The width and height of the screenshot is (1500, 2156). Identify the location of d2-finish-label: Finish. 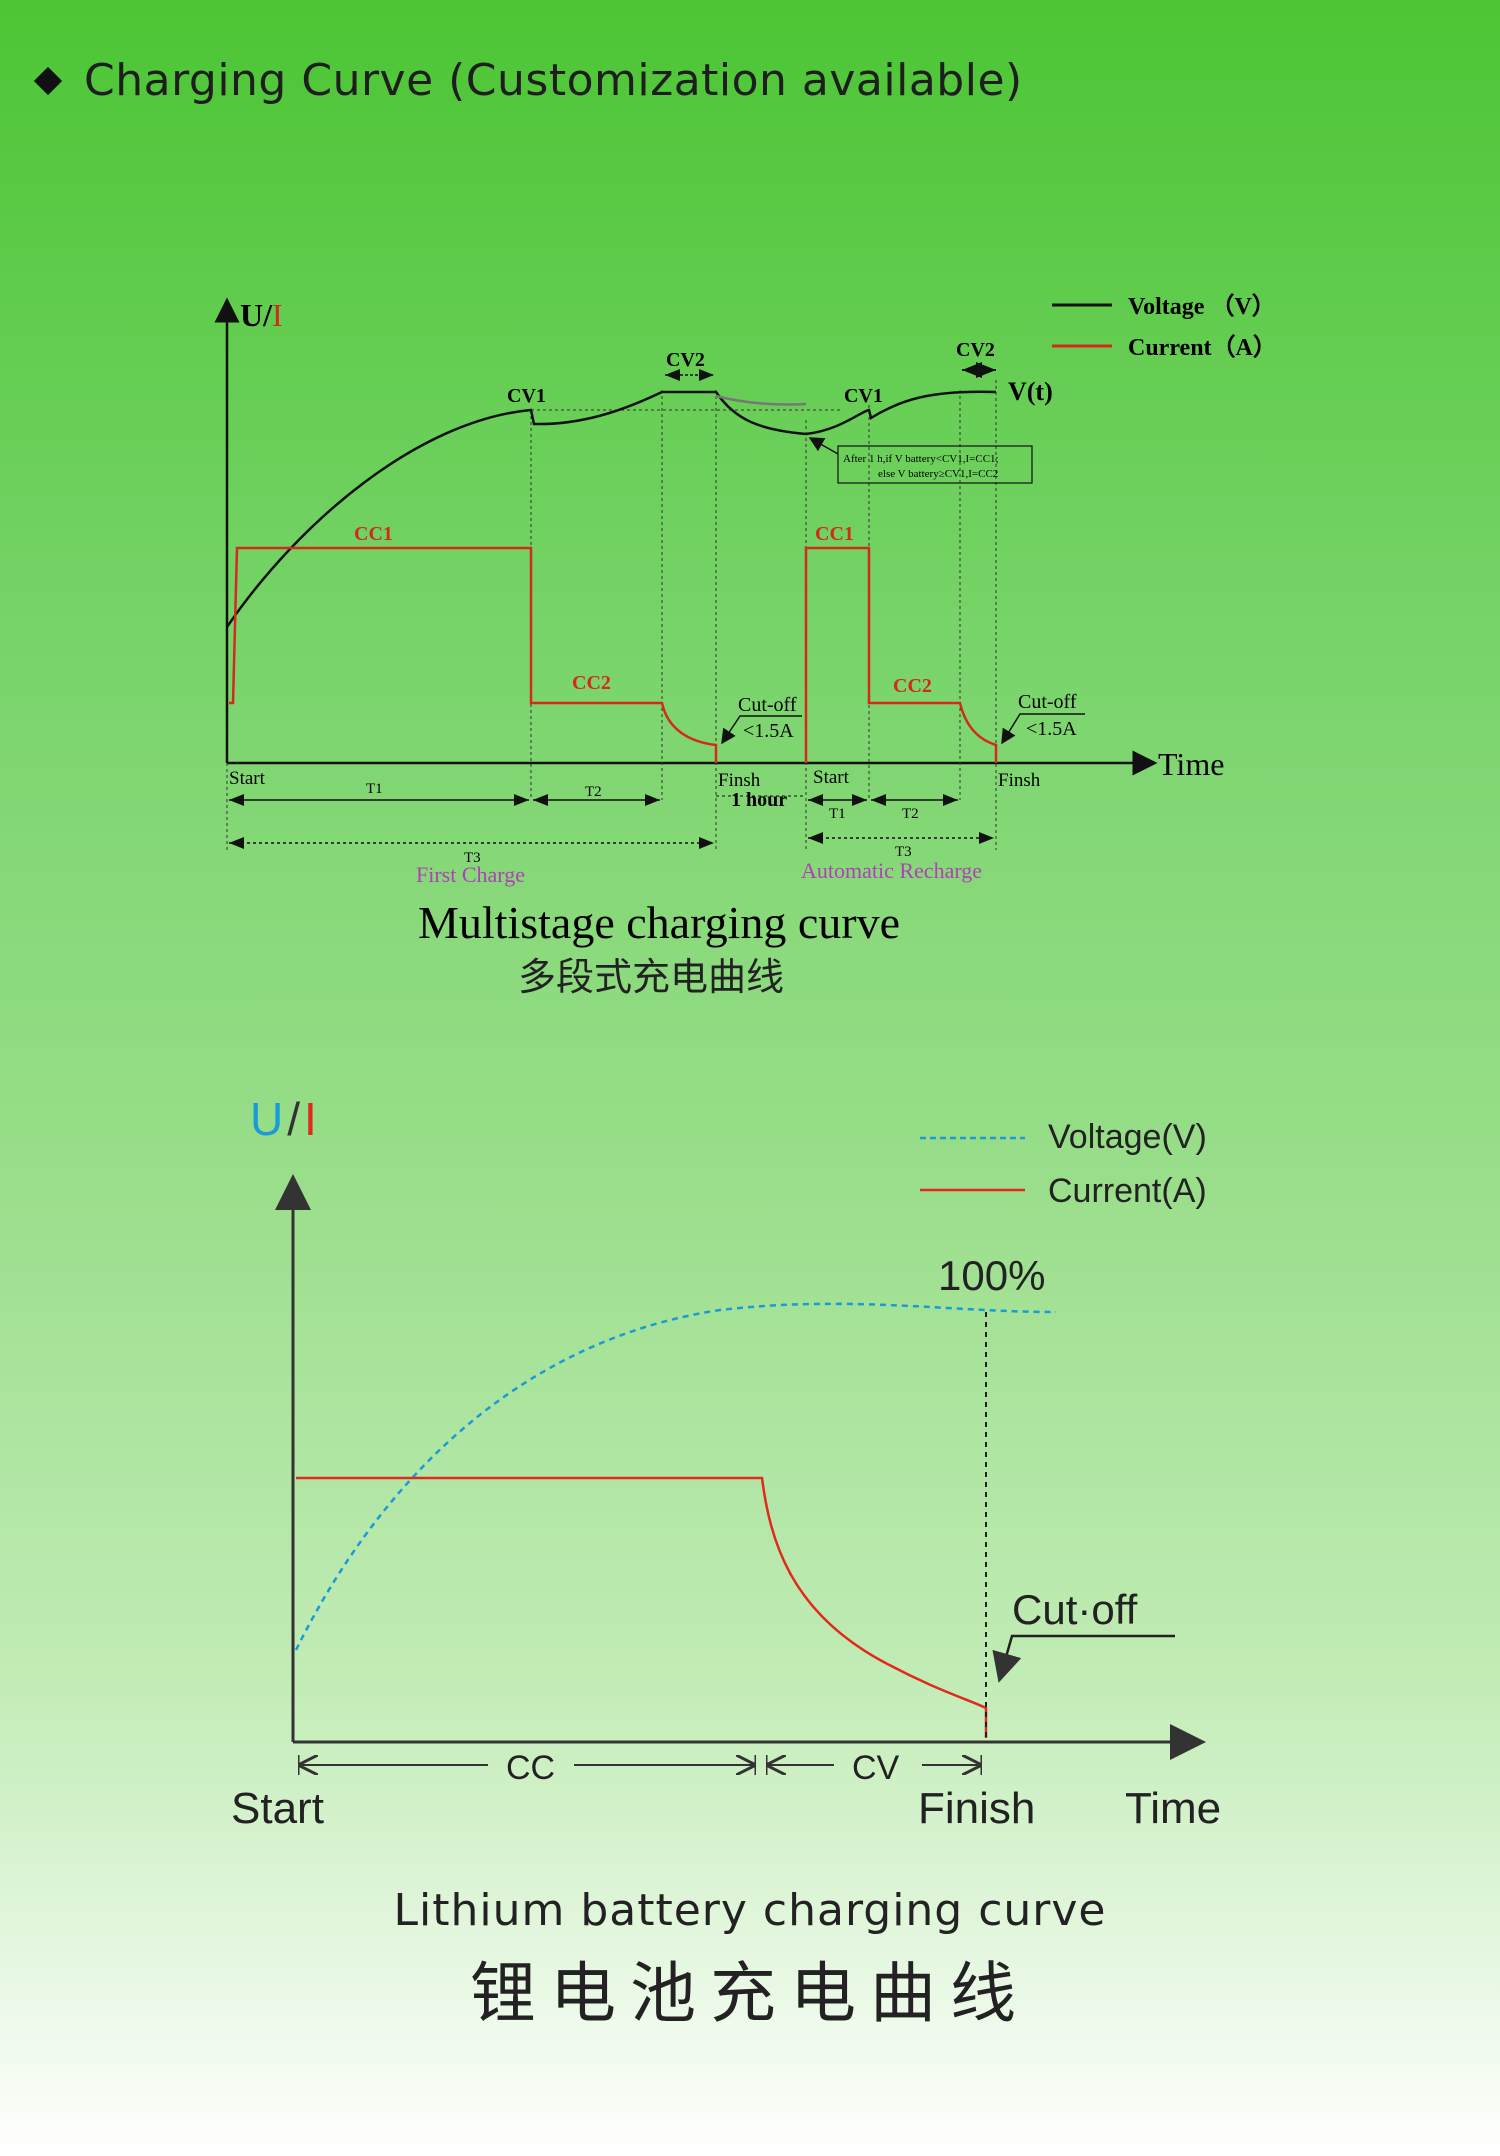
(976, 1808).